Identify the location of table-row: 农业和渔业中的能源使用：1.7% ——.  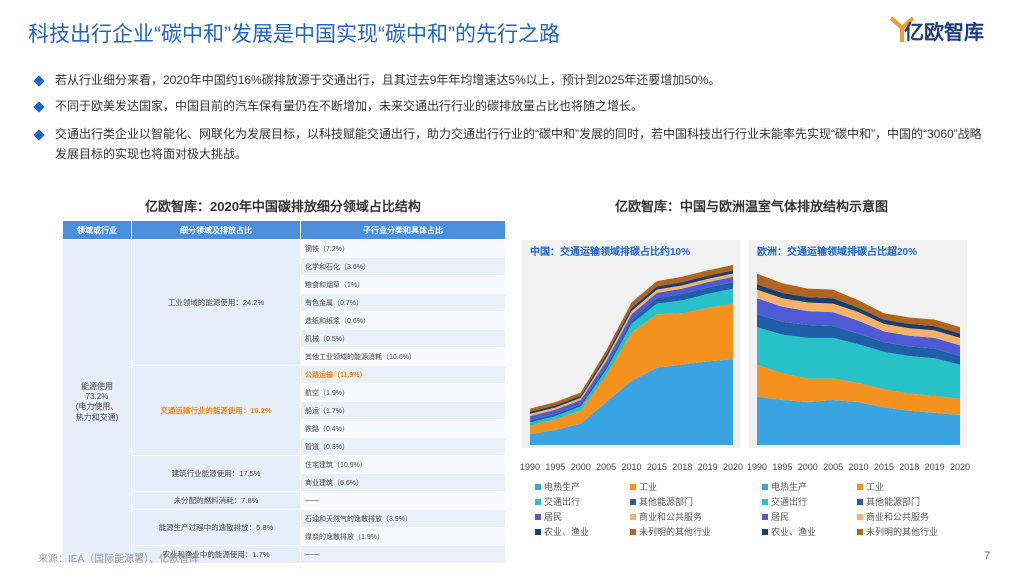
(284, 554).